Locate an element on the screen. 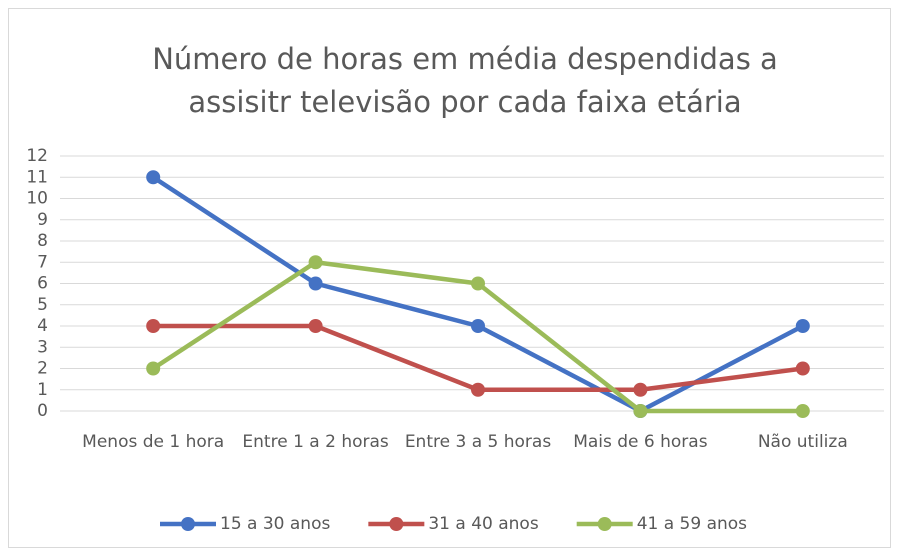 This screenshot has width=899, height=556. y-tick-label: 6 is located at coordinates (42, 284).